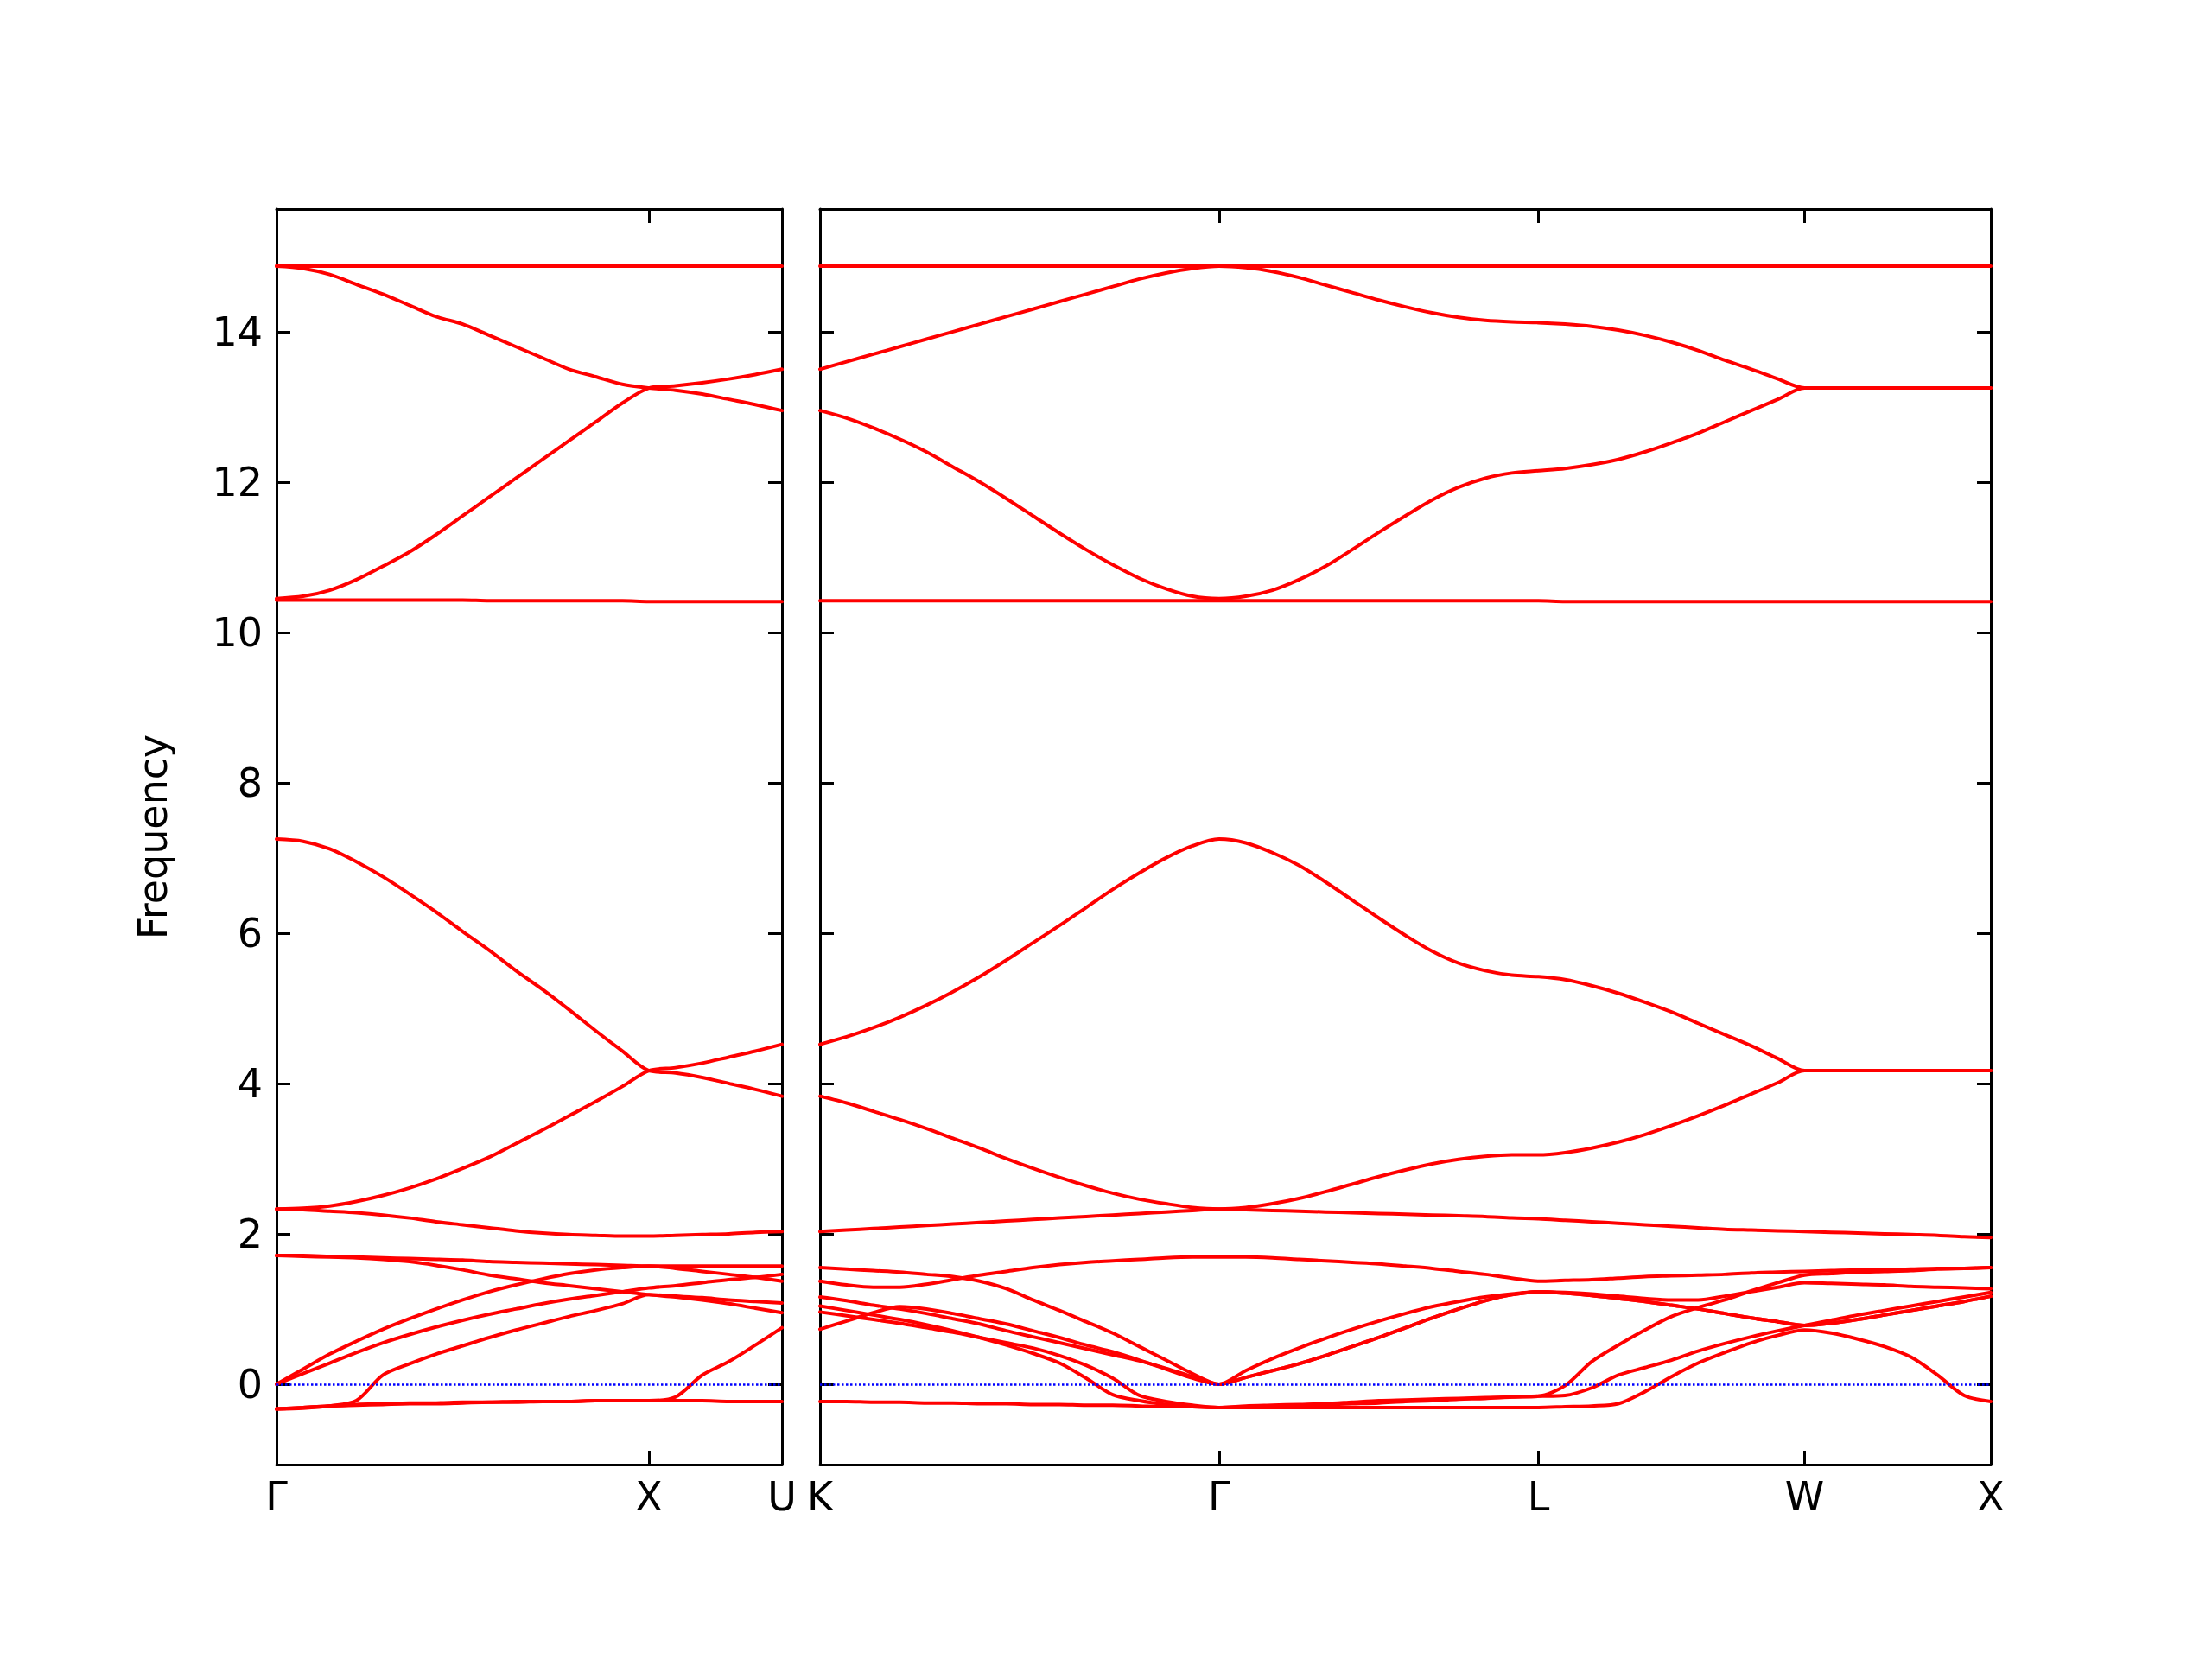 This screenshot has width=2212, height=1659. What do you see at coordinates (782, 1496) in the screenshot?
I see `x-tick-label: U` at bounding box center [782, 1496].